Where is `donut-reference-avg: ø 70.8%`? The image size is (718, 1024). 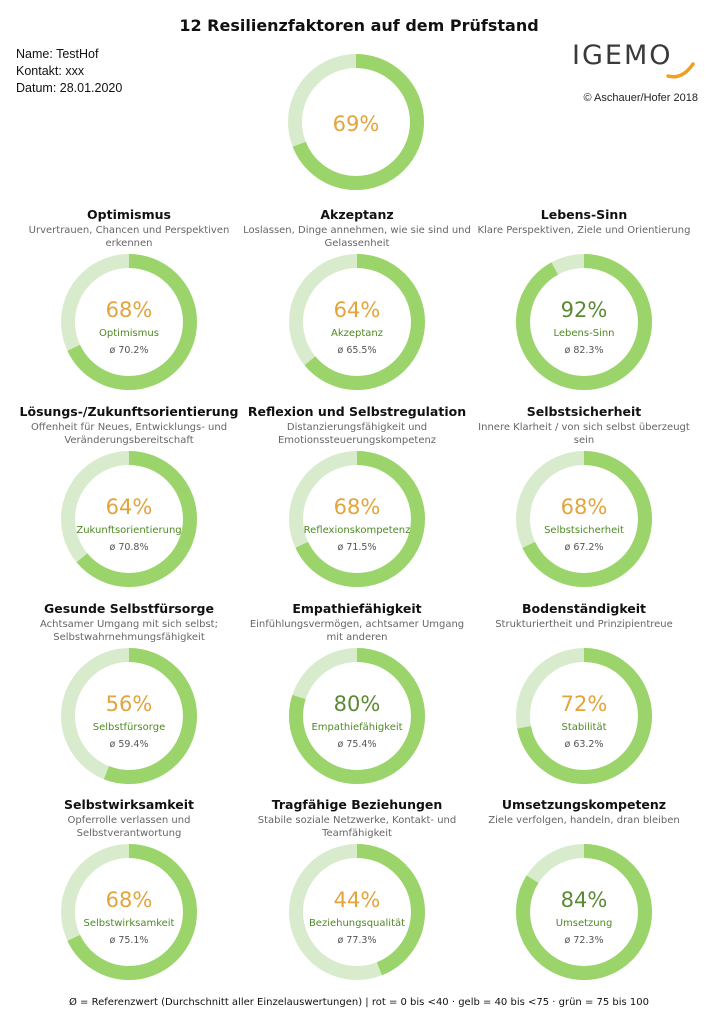 donut-reference-avg: ø 70.8% is located at coordinates (128, 547).